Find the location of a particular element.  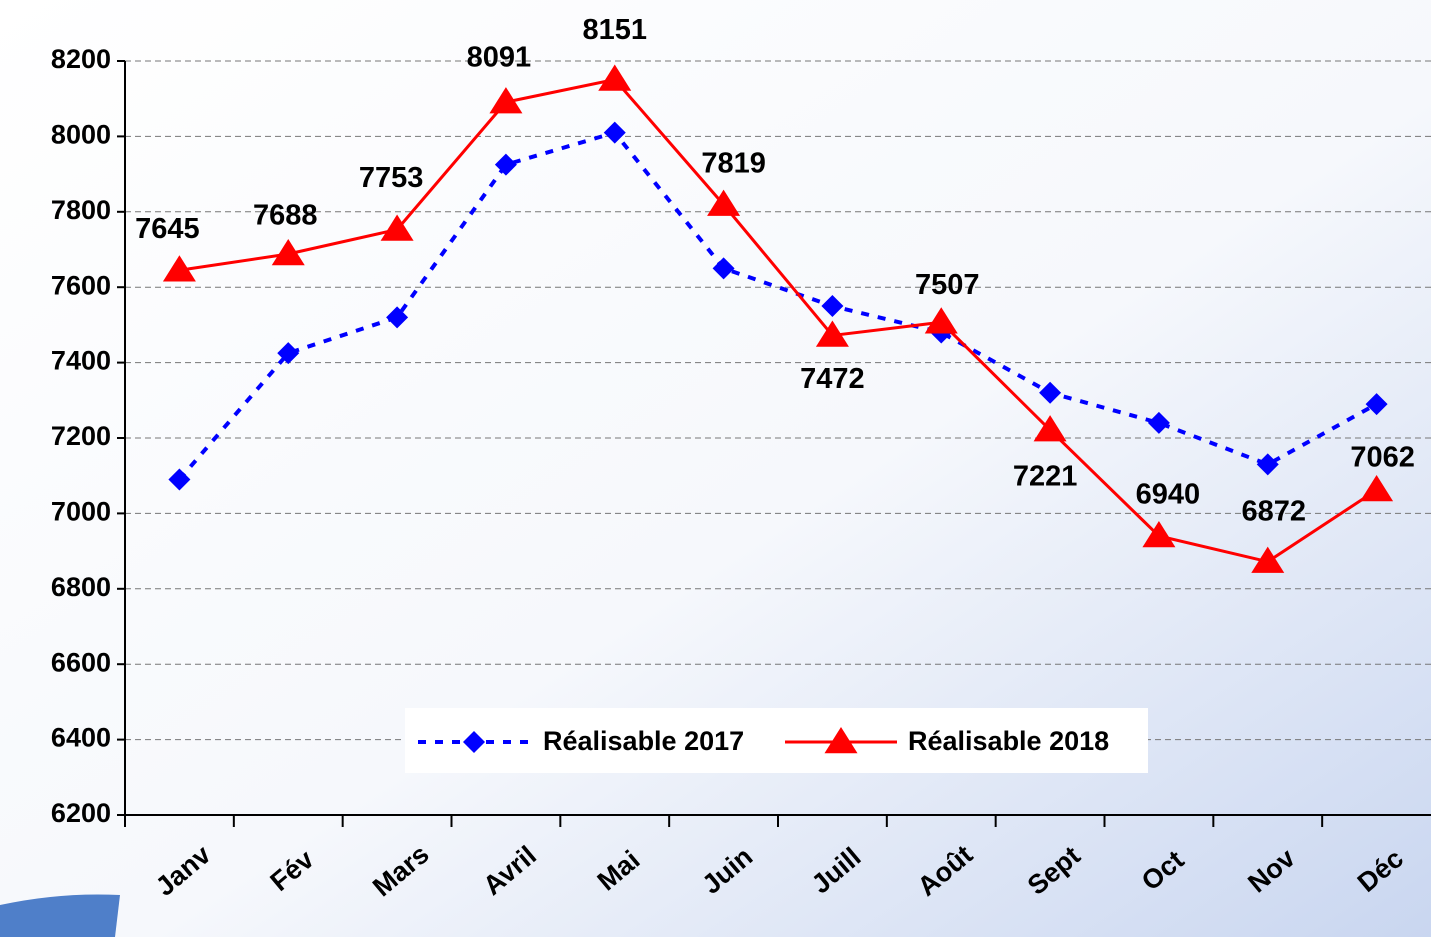

data-label: 7819 is located at coordinates (733, 163).